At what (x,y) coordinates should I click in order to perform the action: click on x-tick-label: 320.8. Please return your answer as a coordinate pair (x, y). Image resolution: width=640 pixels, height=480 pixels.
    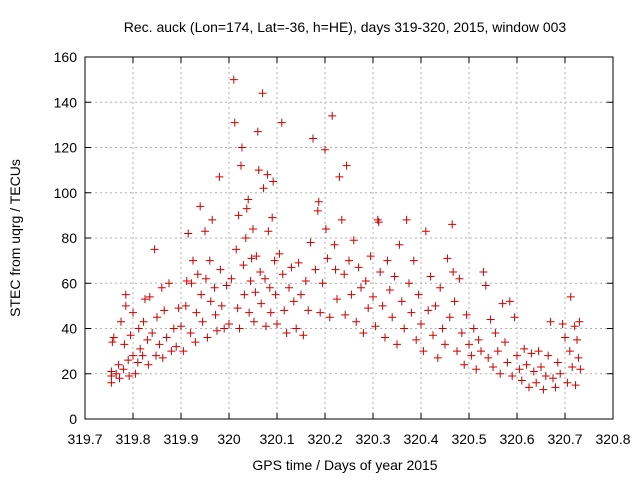
    Looking at the image, I should click on (612, 439).